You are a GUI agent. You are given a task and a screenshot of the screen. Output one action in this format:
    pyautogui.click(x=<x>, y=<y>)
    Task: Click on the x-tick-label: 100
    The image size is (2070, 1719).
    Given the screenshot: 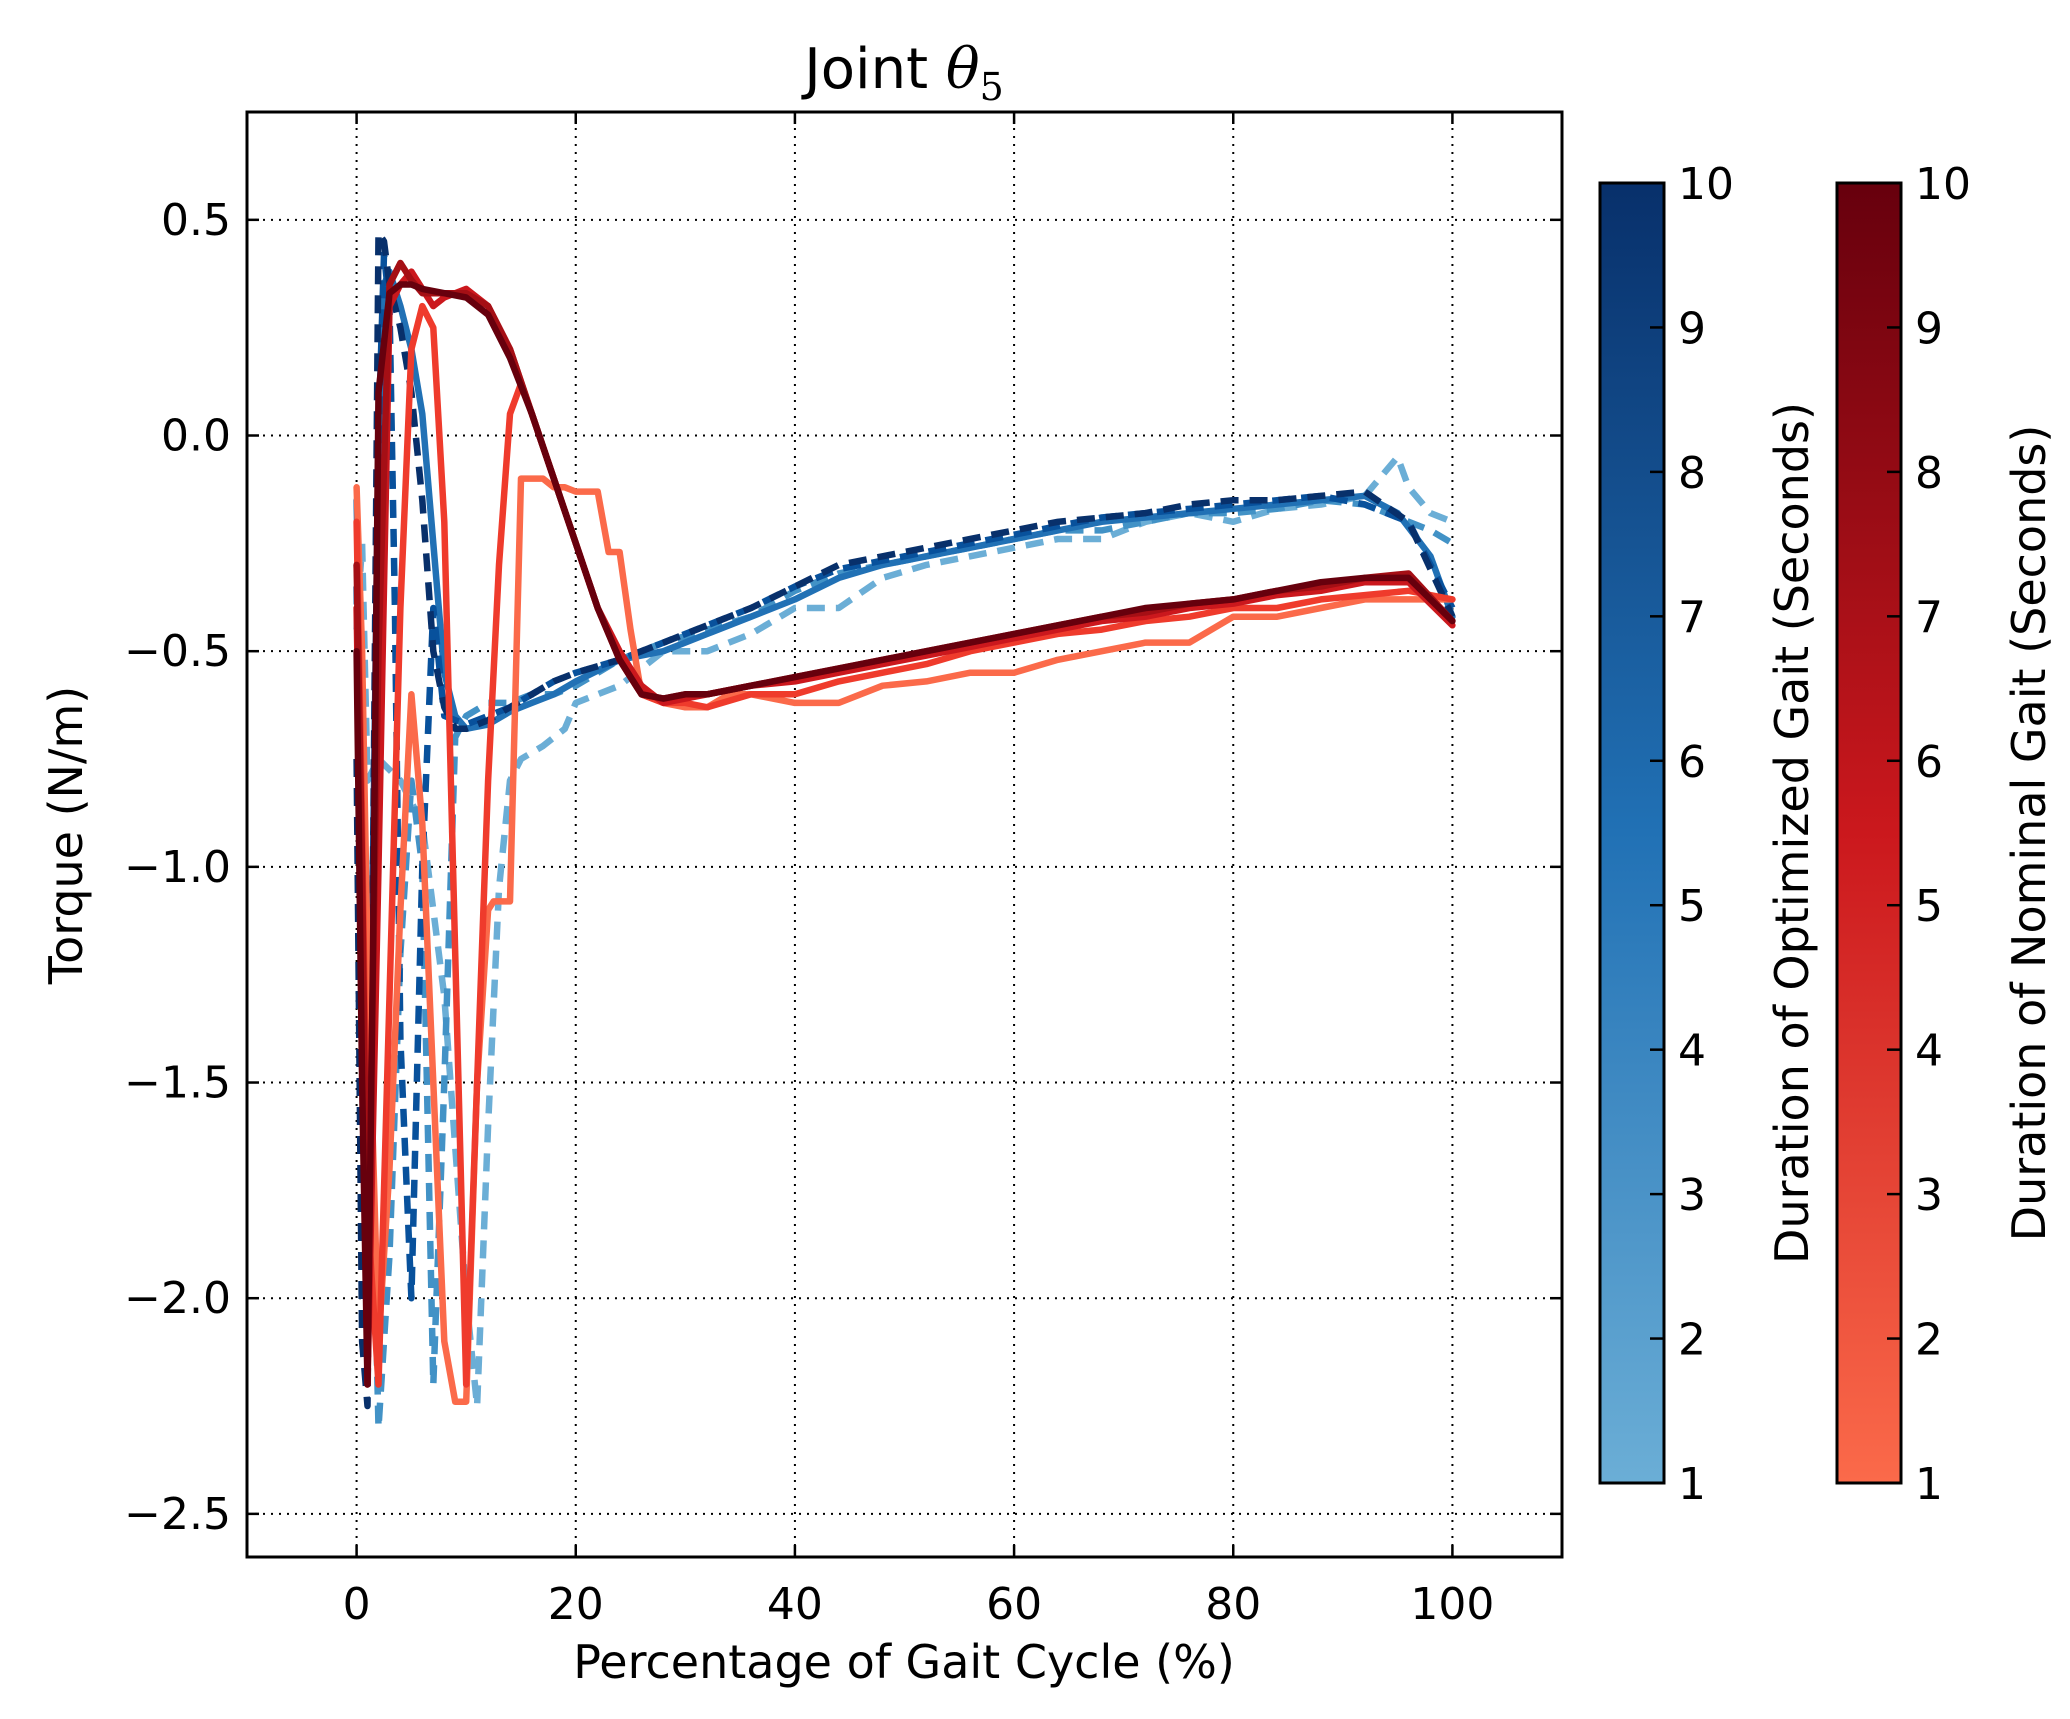 What is the action you would take?
    pyautogui.click(x=1452, y=1604)
    